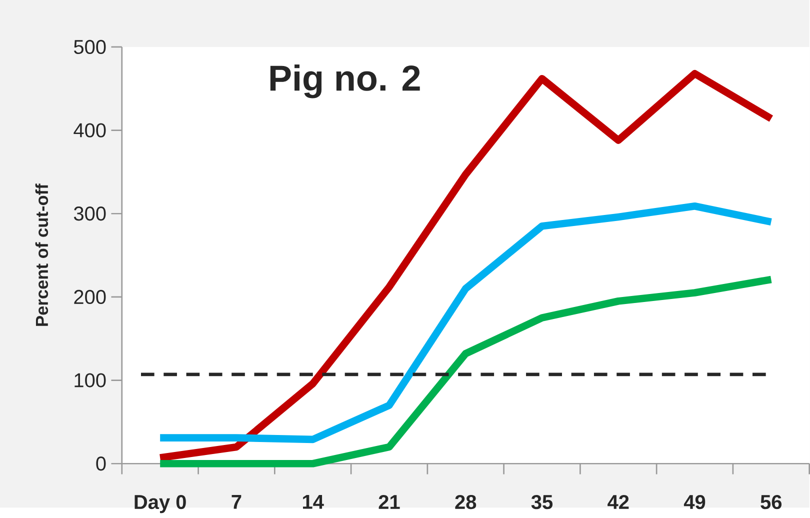 The height and width of the screenshot is (518, 810). I want to click on x-tick-label: 49, so click(695, 502).